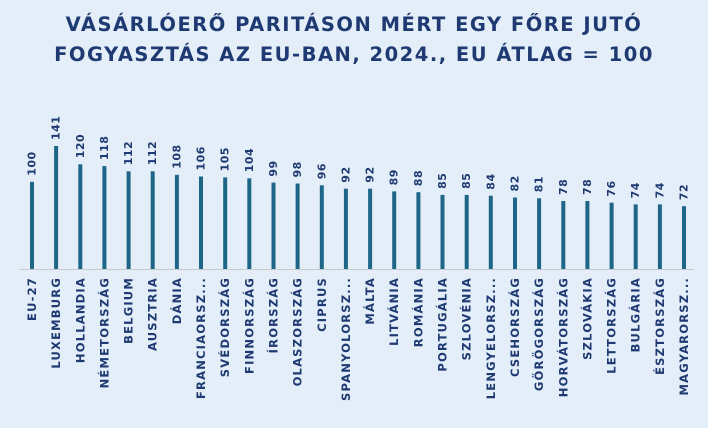 The image size is (708, 428). I want to click on bar-value-label: 89, so click(394, 177).